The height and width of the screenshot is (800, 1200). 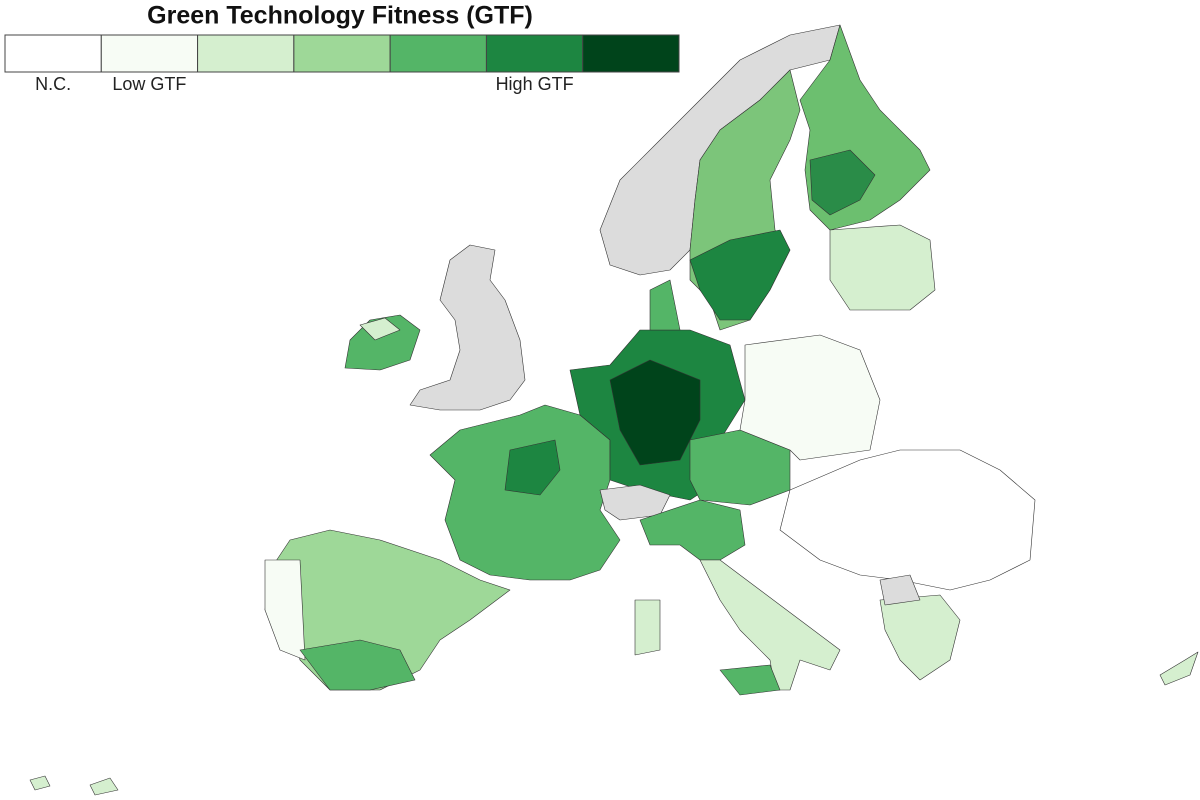 What do you see at coordinates (340, 16) in the screenshot?
I see `legend-title: Green Technology Fitness (GTF)` at bounding box center [340, 16].